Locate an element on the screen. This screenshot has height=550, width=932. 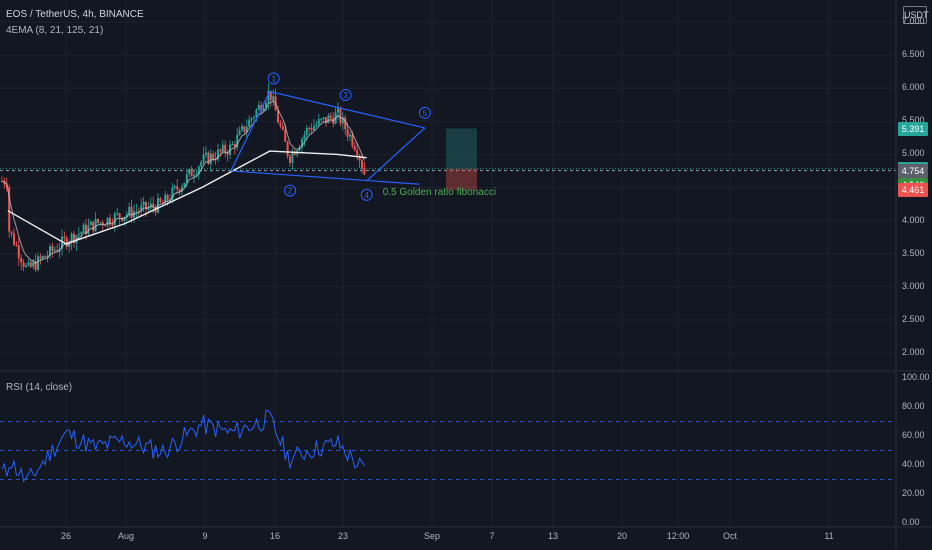
long-position-tool is located at coordinates (461, 159).